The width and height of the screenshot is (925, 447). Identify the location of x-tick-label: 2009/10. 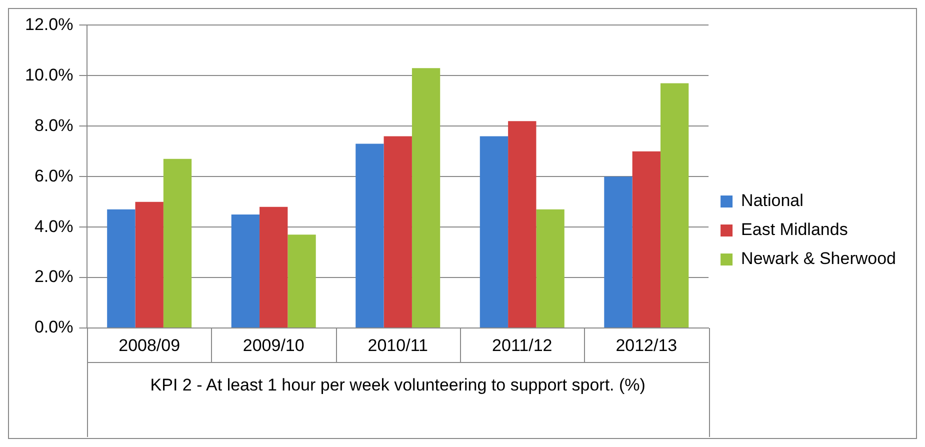
(273, 345).